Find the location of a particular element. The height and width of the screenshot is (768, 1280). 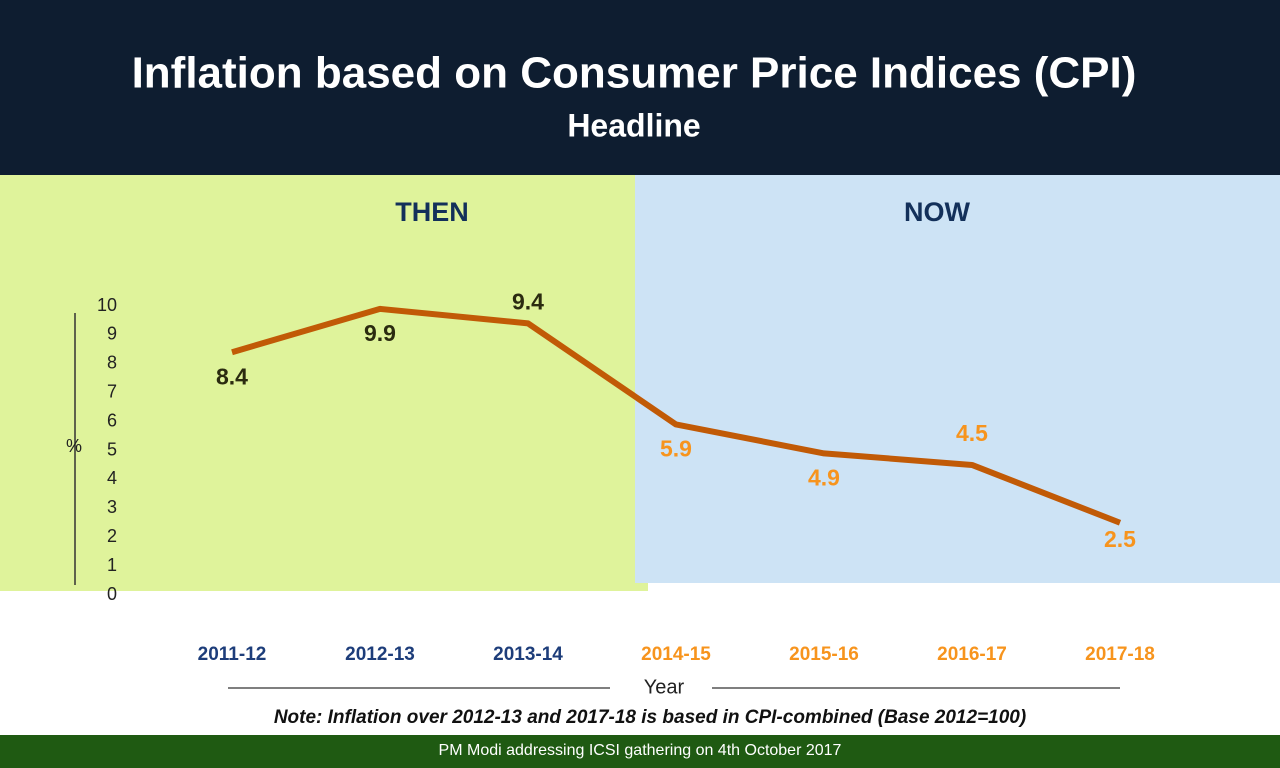

y-tick-label: 4 is located at coordinates (112, 478).